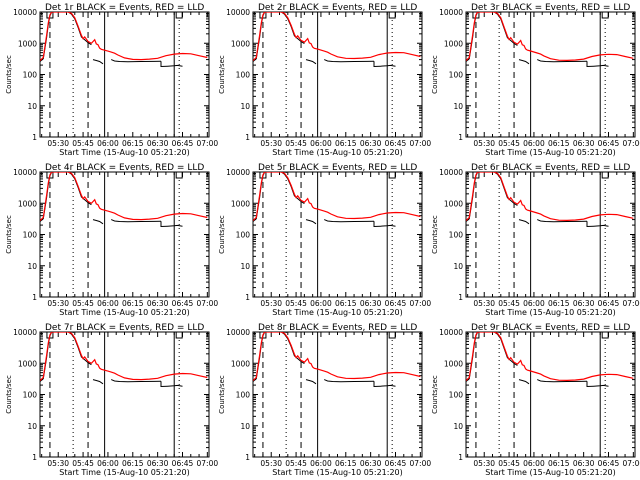 Image resolution: width=640 pixels, height=480 pixels. What do you see at coordinates (337, 8) in the screenshot?
I see `panel-title: Det 2r BLACK = Events, RED = LLD` at bounding box center [337, 8].